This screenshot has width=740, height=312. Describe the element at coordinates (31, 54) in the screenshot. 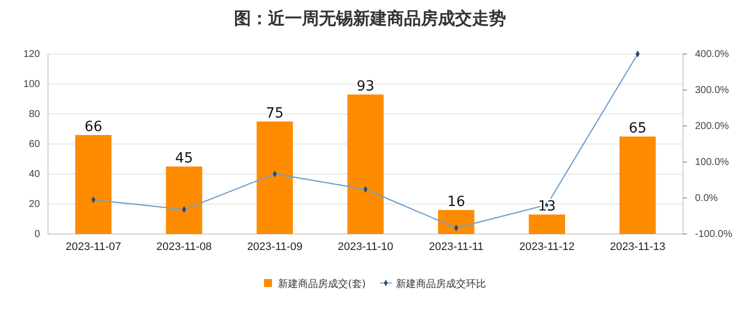

I see `y-tick-label: 120` at that location.